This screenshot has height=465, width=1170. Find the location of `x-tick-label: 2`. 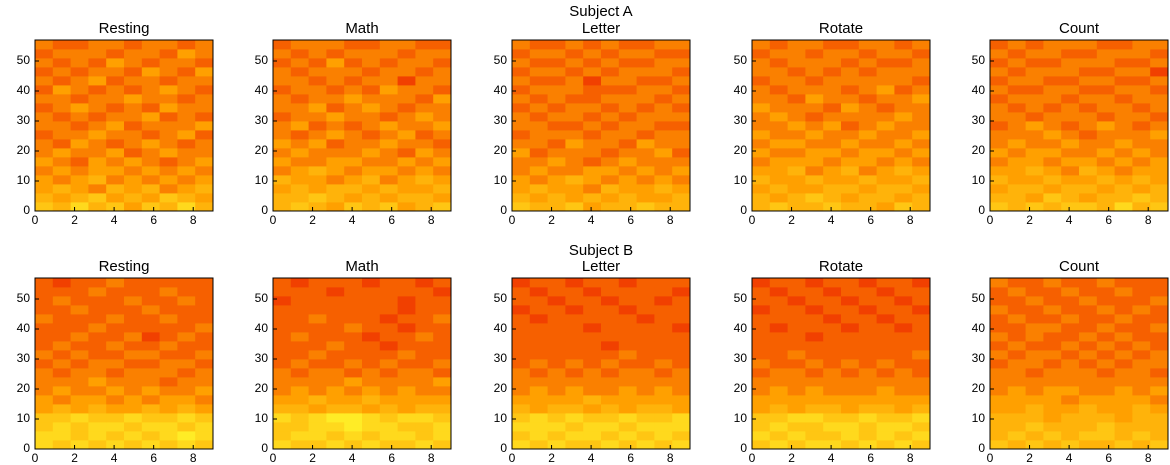

x-tick-label: 2 is located at coordinates (551, 458).